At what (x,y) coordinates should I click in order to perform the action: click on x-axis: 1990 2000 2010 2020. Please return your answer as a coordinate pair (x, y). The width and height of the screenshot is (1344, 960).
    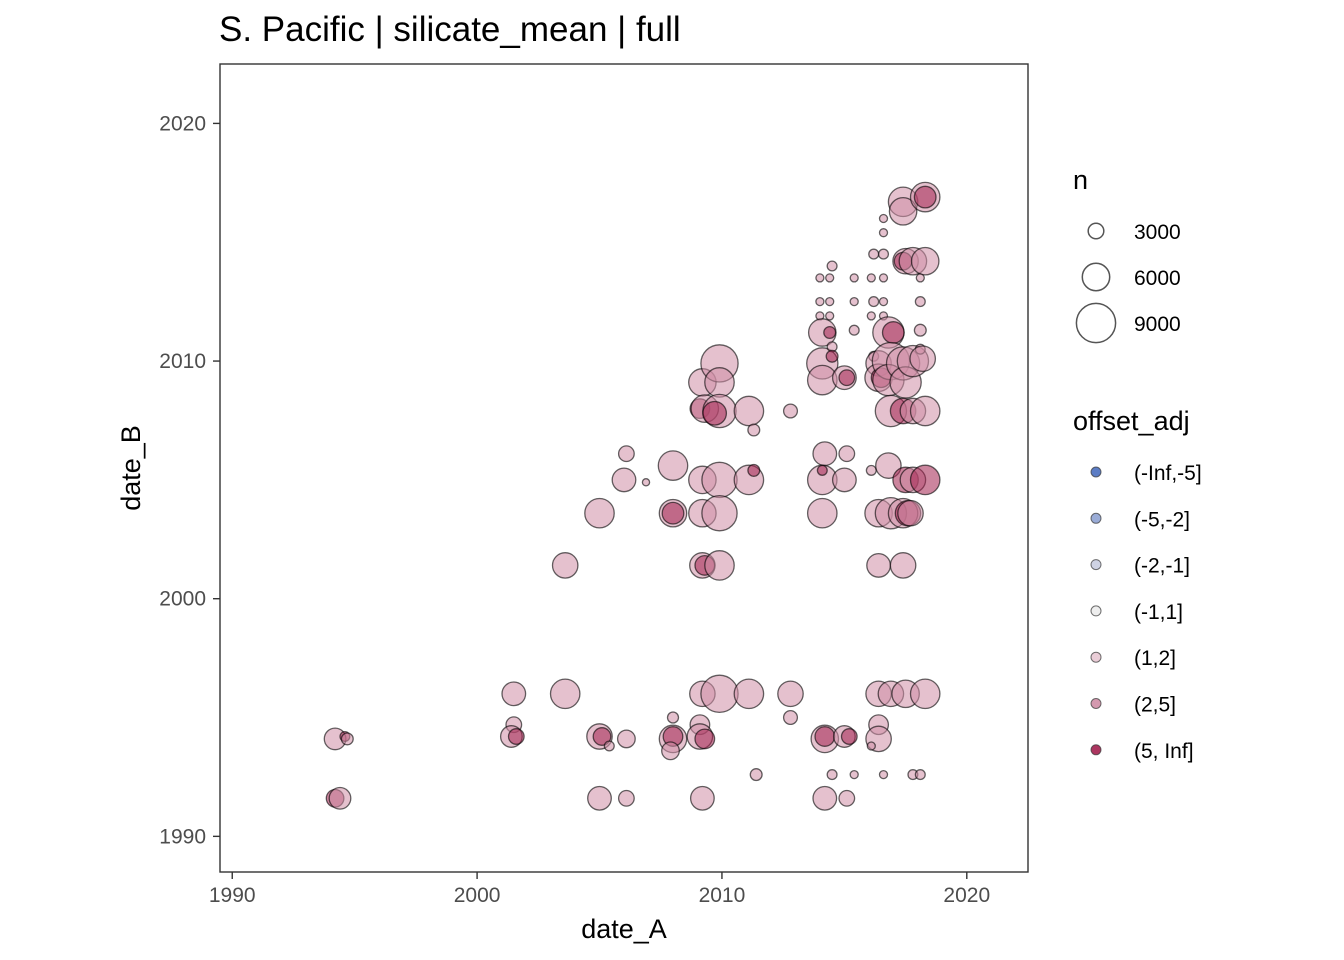
    Looking at the image, I should click on (599, 889).